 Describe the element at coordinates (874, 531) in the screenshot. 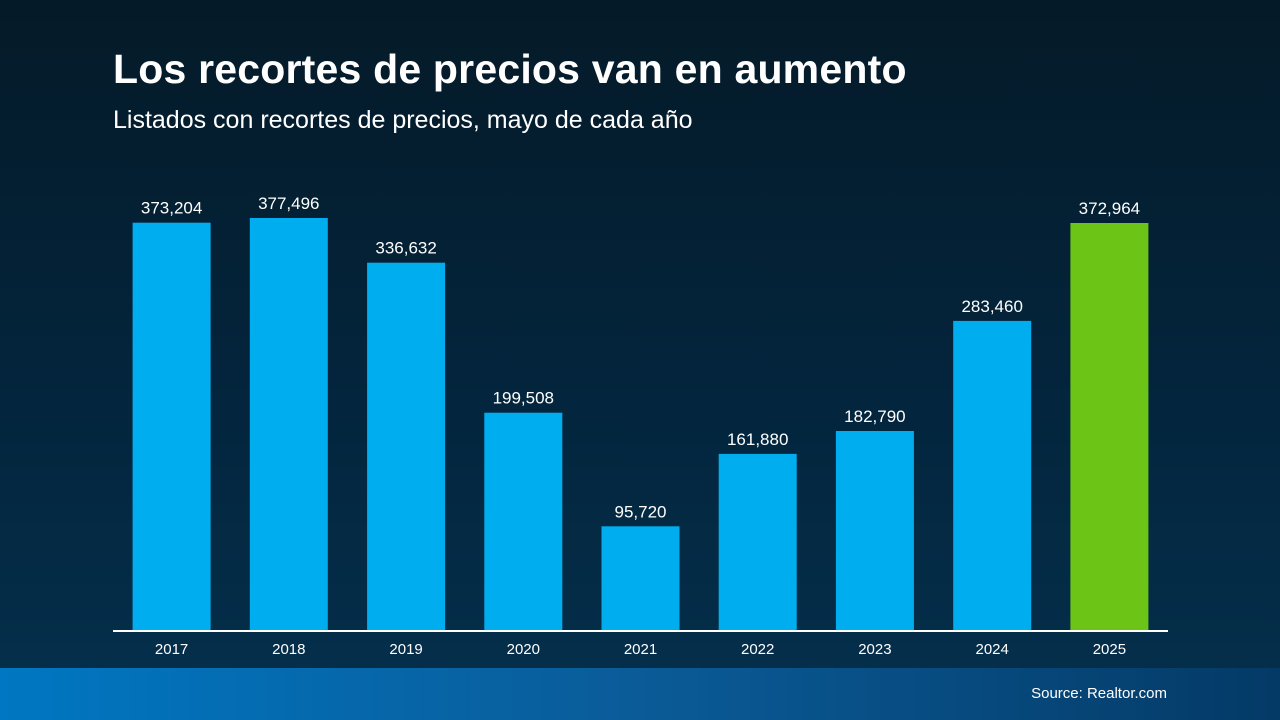

I see `bar-2023` at that location.